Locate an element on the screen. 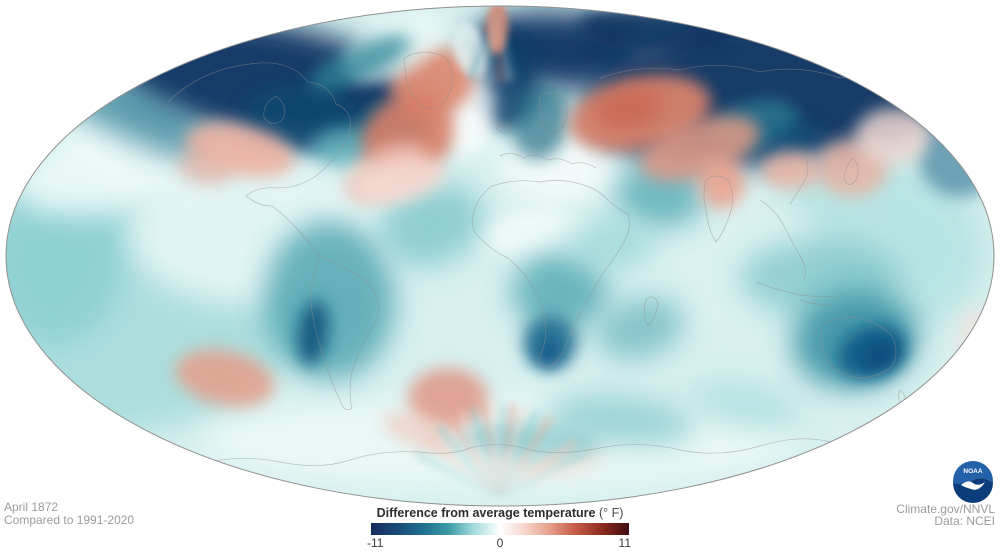 This screenshot has width=1000, height=555. coast-hudson-bay is located at coordinates (274, 109).